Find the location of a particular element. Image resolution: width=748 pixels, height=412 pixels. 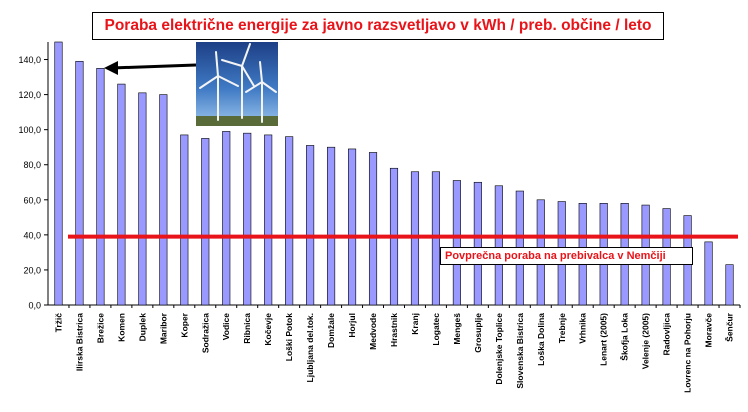

y-tick-label: 20,0 is located at coordinates (32, 270).